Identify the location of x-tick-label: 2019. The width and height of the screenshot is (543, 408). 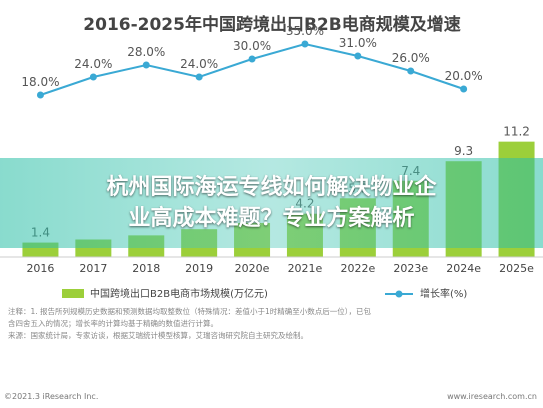
(199, 268).